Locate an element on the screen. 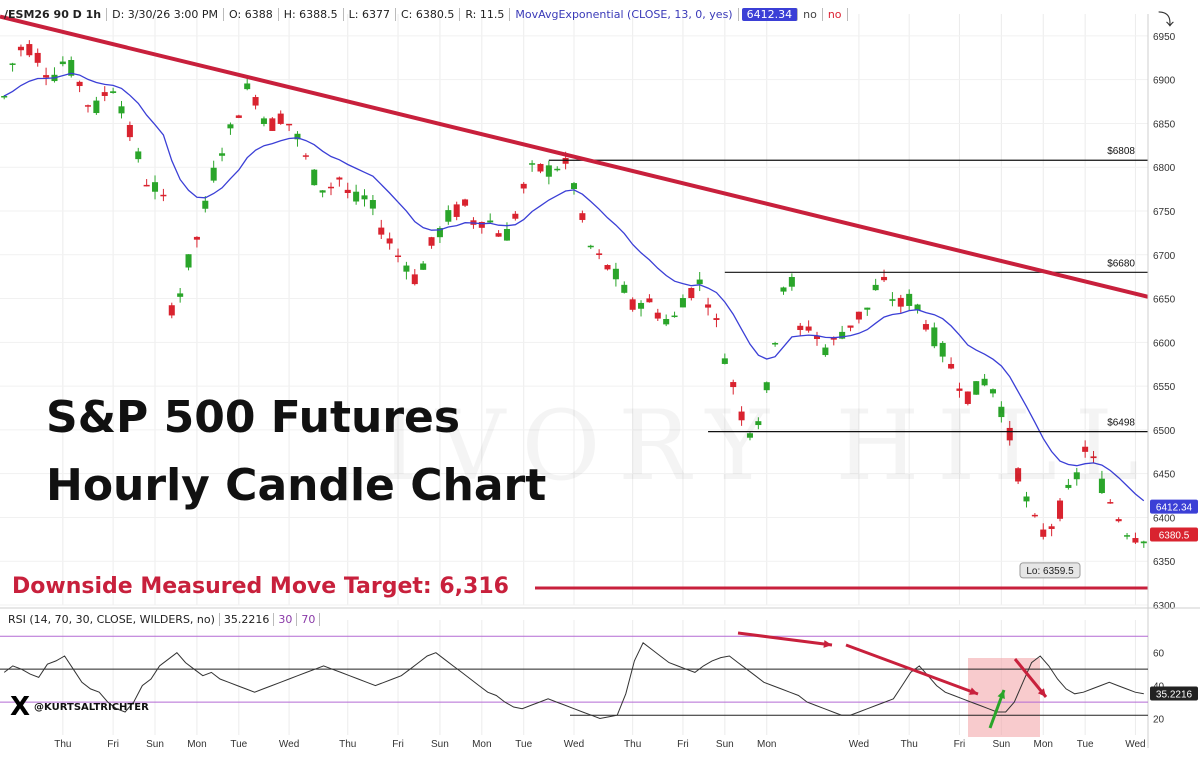  rsi-study-label: RSI (14, 70, 30, CLOSE, WILDERS, no) is located at coordinates (112, 619).